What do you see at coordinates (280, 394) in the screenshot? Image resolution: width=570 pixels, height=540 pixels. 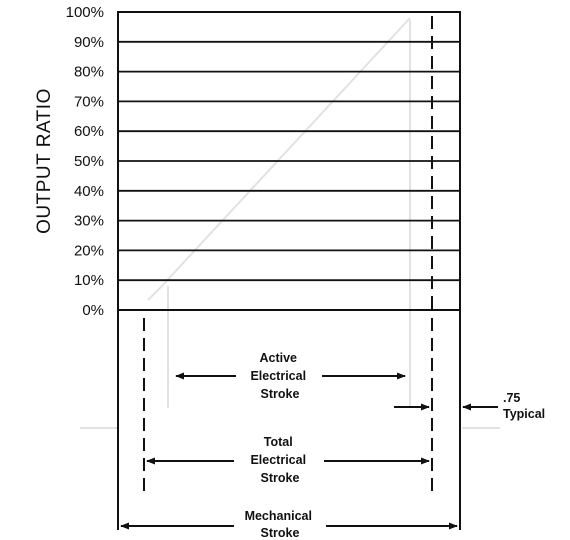 I see `active-stroke-line-3: Stroke` at bounding box center [280, 394].